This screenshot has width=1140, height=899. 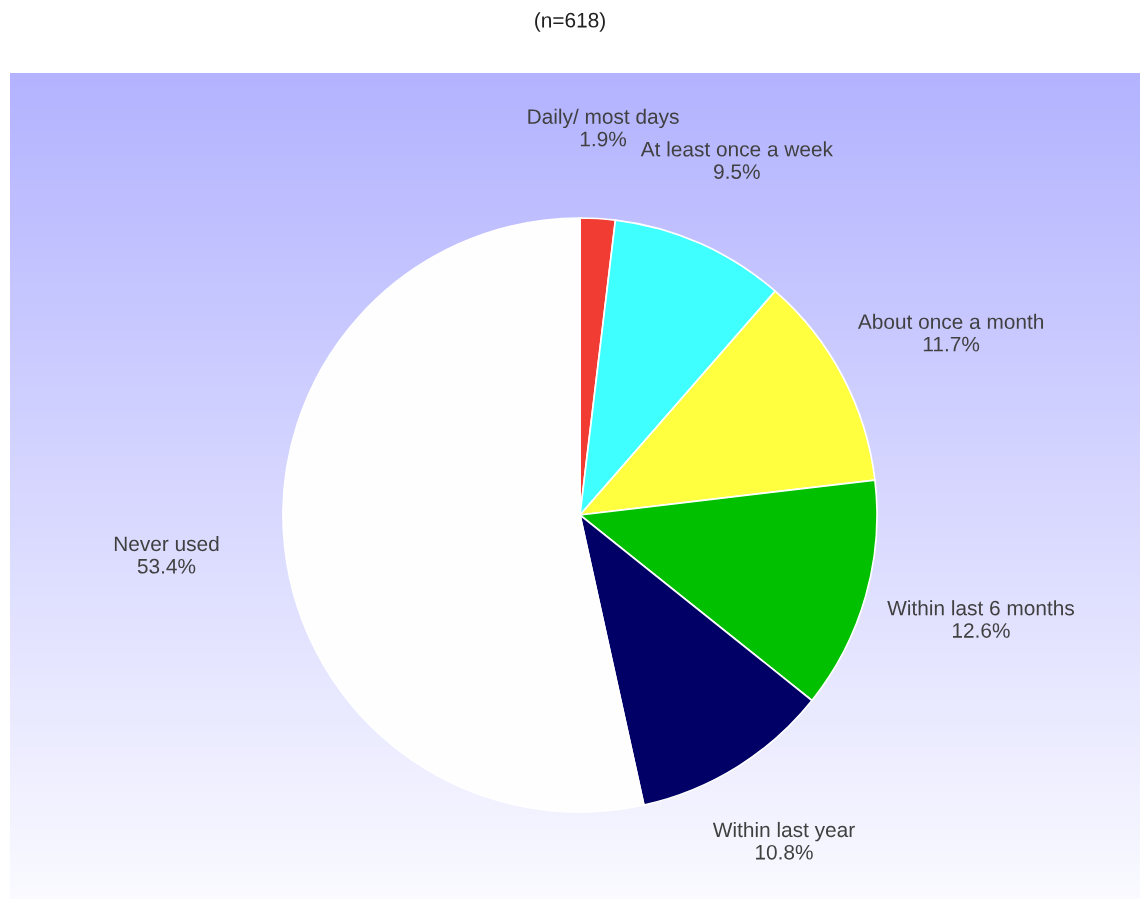 I want to click on slice-label: At least once a week, so click(x=736, y=149).